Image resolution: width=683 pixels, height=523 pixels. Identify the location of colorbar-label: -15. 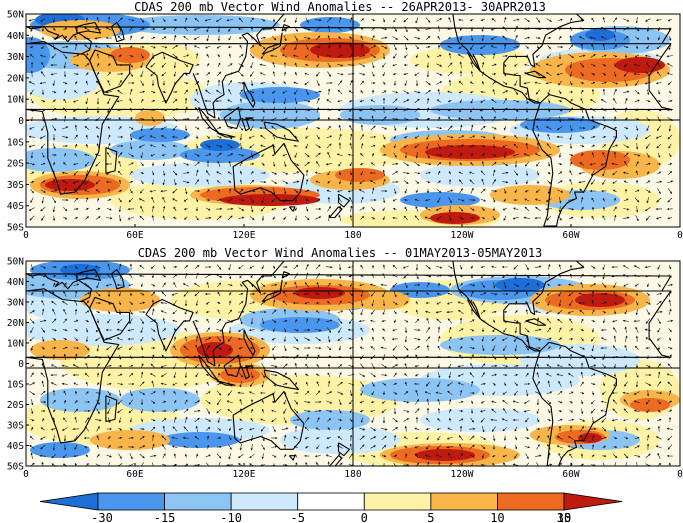
(165, 517).